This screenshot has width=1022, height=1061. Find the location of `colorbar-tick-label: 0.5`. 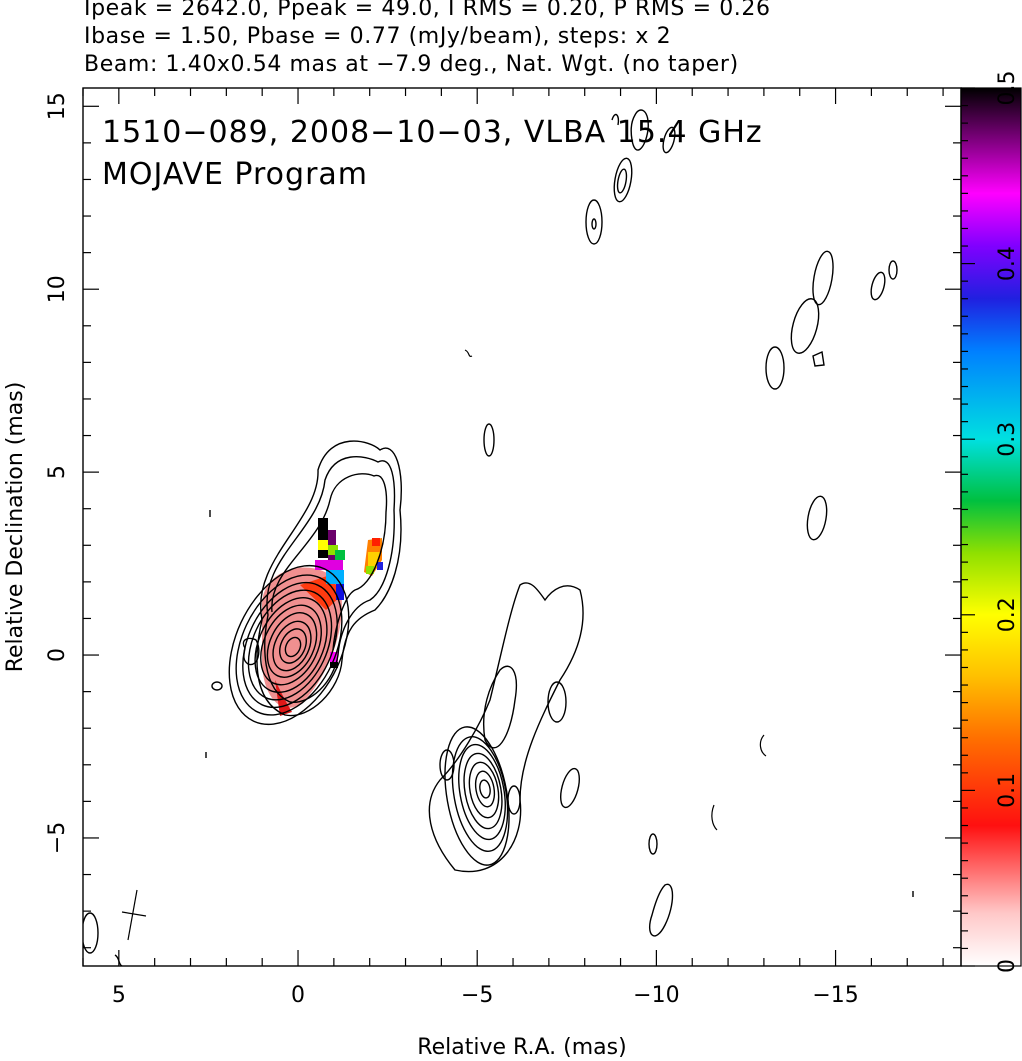

colorbar-tick-label: 0.5 is located at coordinates (1007, 88).